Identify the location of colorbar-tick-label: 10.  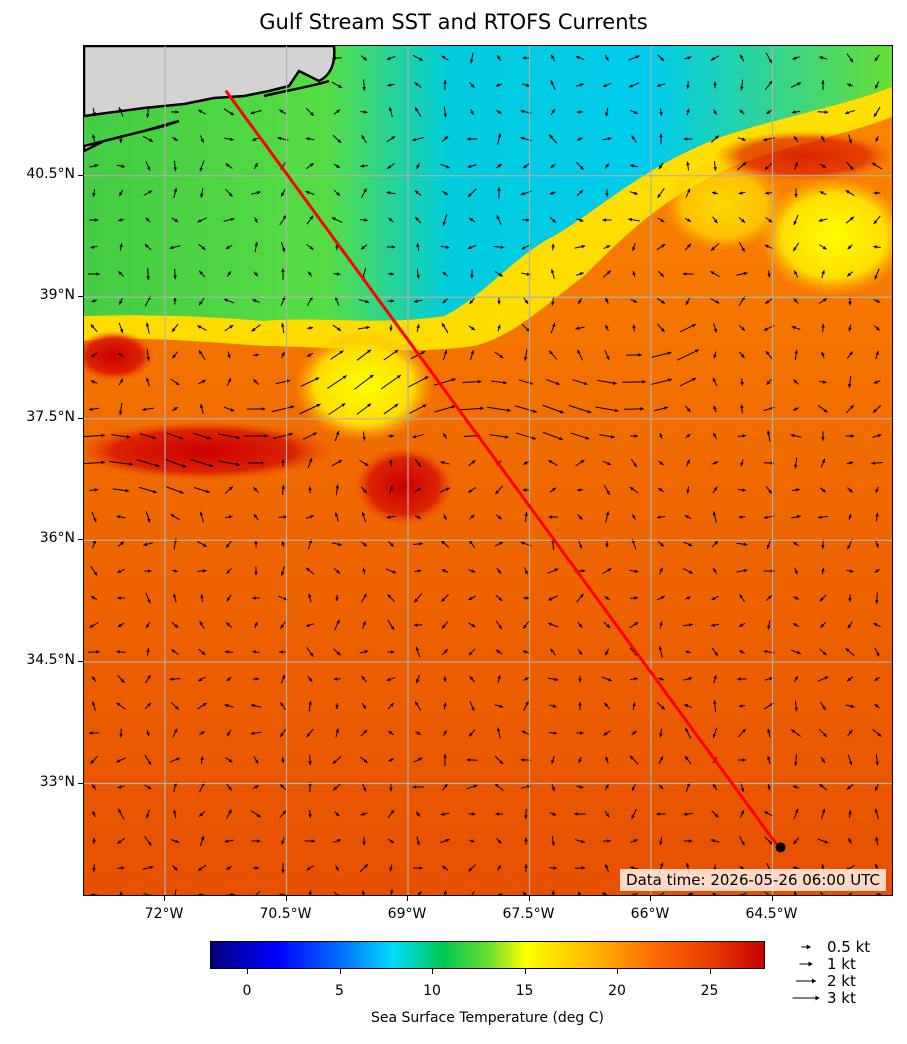
(432, 991).